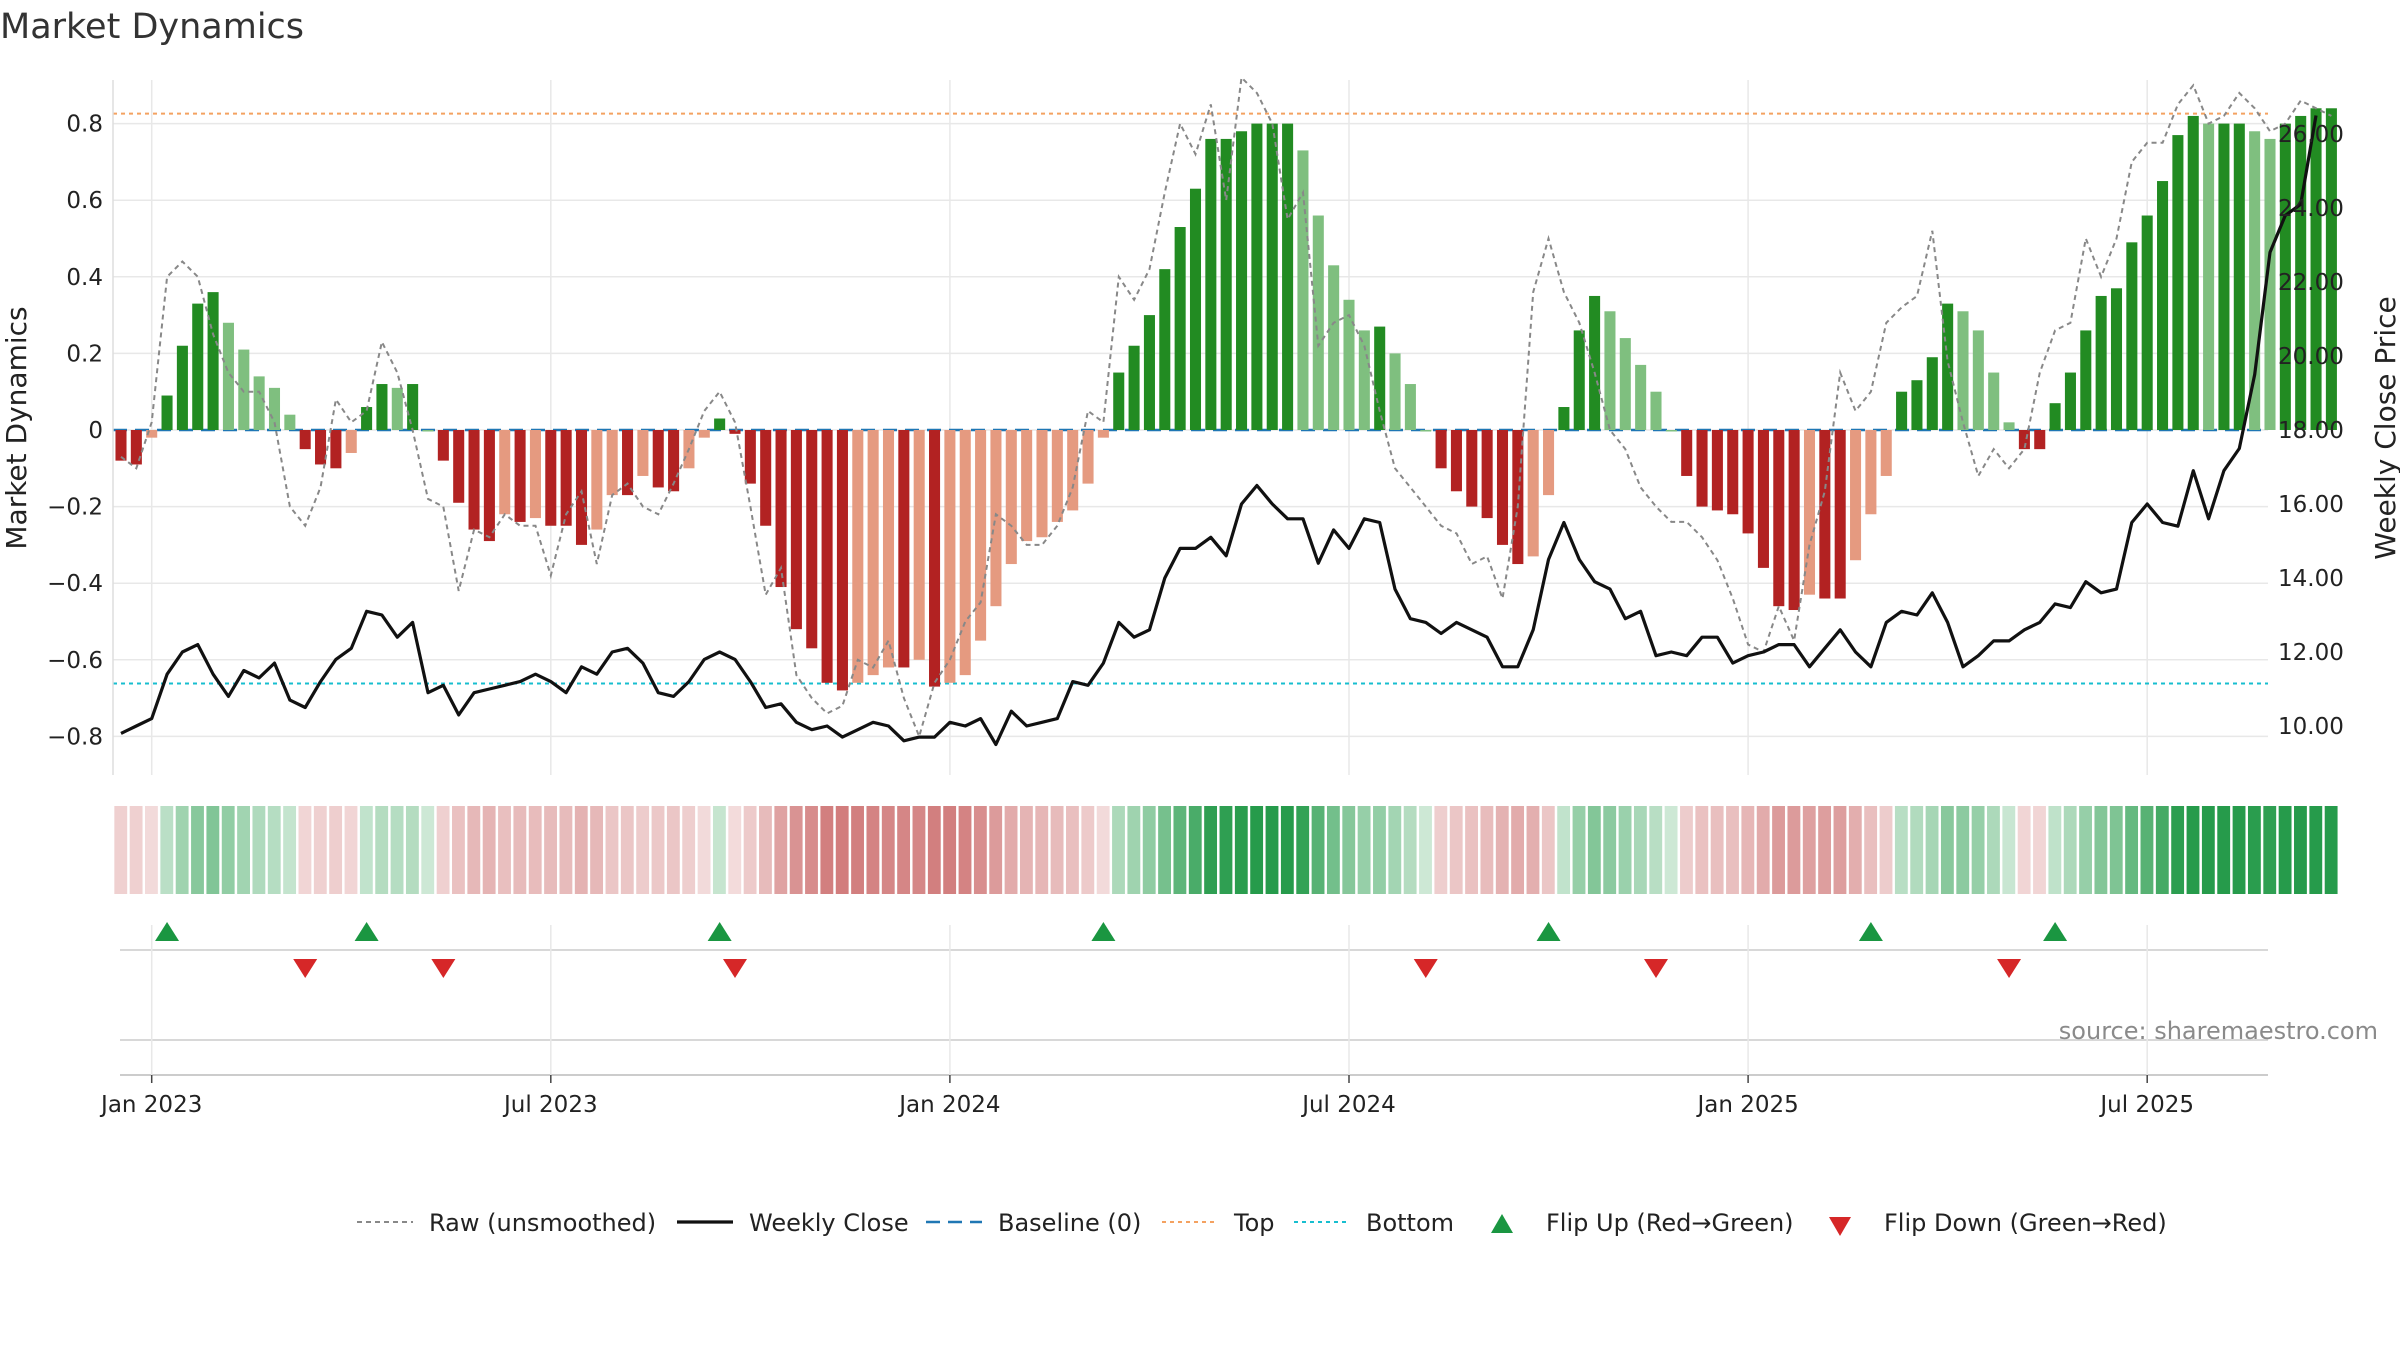 Image resolution: width=2400 pixels, height=1350 pixels. Describe the element at coordinates (1069, 1223) in the screenshot. I see `legend-label: Baseline (0)` at that location.